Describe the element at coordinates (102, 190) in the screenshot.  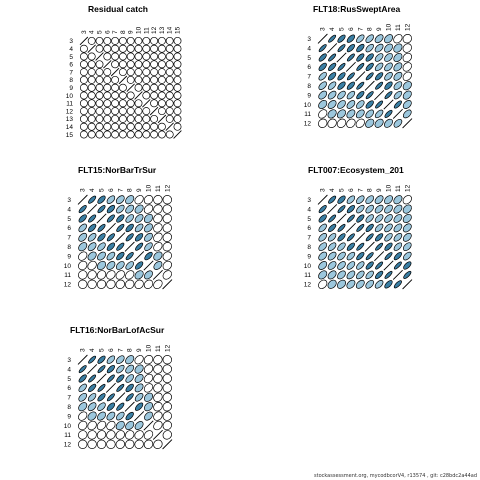
I see `col-age-label: 5` at that location.